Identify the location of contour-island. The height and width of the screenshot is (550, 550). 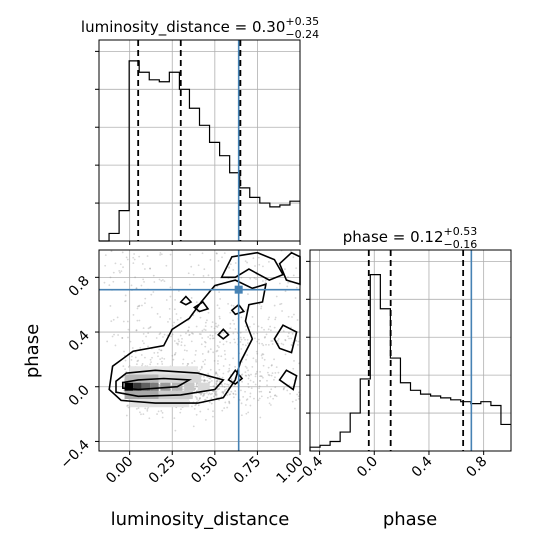
(223, 334).